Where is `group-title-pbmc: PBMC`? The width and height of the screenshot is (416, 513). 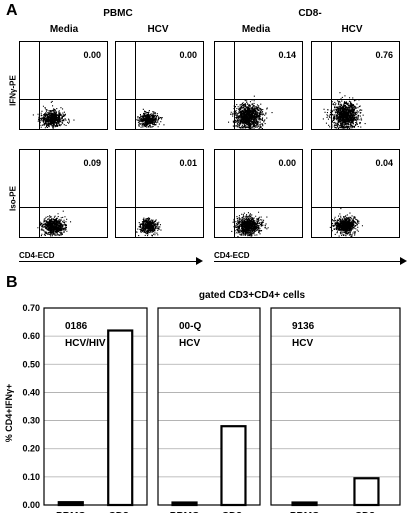 group-title-pbmc: PBMC is located at coordinates (118, 13).